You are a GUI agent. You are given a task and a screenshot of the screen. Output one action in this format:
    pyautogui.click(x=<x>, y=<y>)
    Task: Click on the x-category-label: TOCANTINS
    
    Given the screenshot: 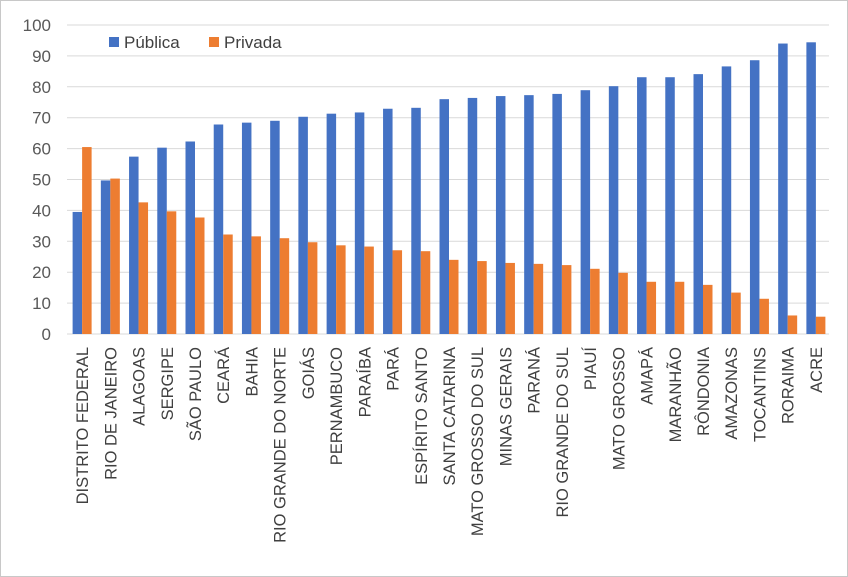 What is the action you would take?
    pyautogui.click(x=760, y=394)
    